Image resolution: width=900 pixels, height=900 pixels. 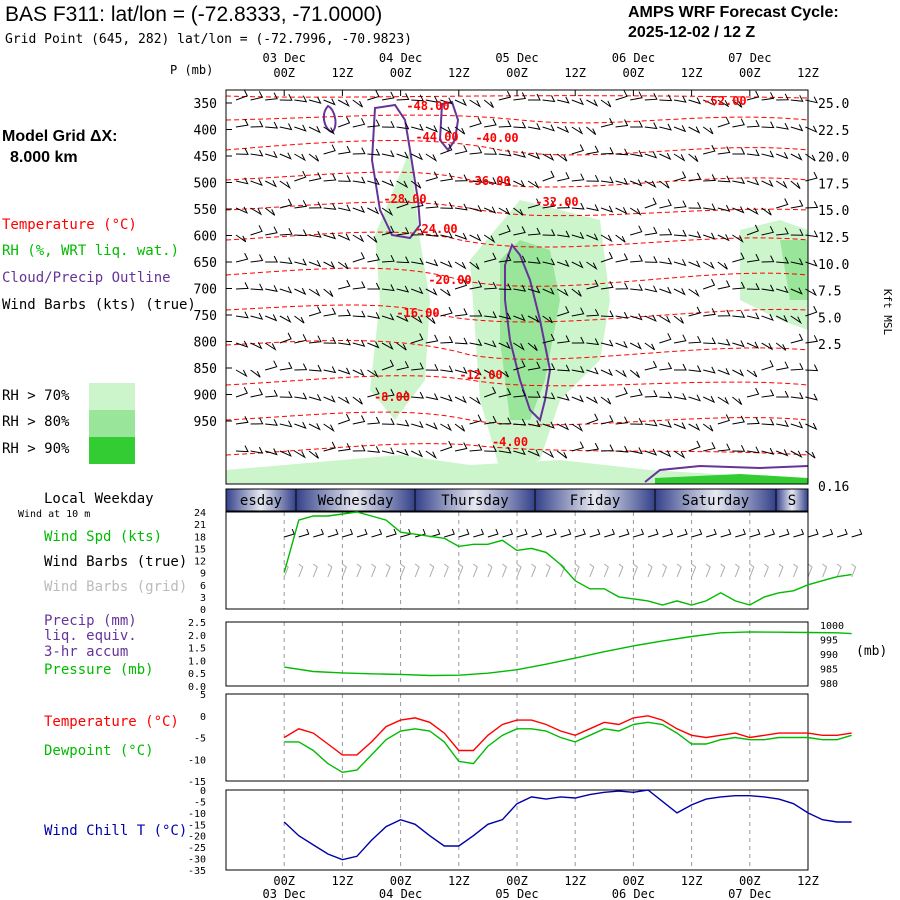 I want to click on wind-chill-tick--20: -20, so click(x=197, y=837).